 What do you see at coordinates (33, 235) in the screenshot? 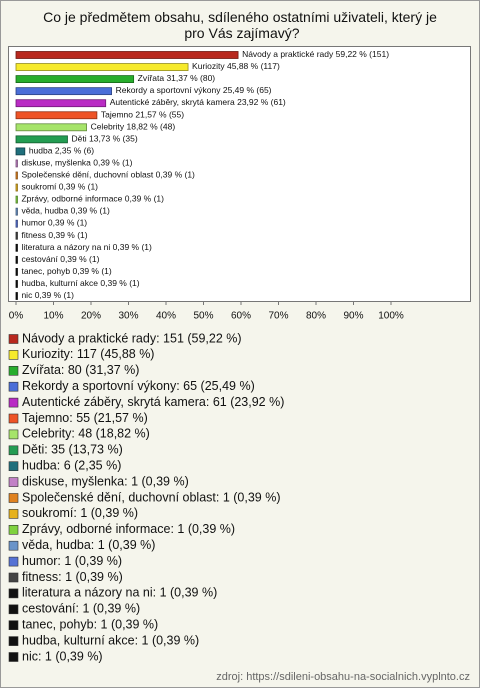
I see `category-label: fitness` at bounding box center [33, 235].